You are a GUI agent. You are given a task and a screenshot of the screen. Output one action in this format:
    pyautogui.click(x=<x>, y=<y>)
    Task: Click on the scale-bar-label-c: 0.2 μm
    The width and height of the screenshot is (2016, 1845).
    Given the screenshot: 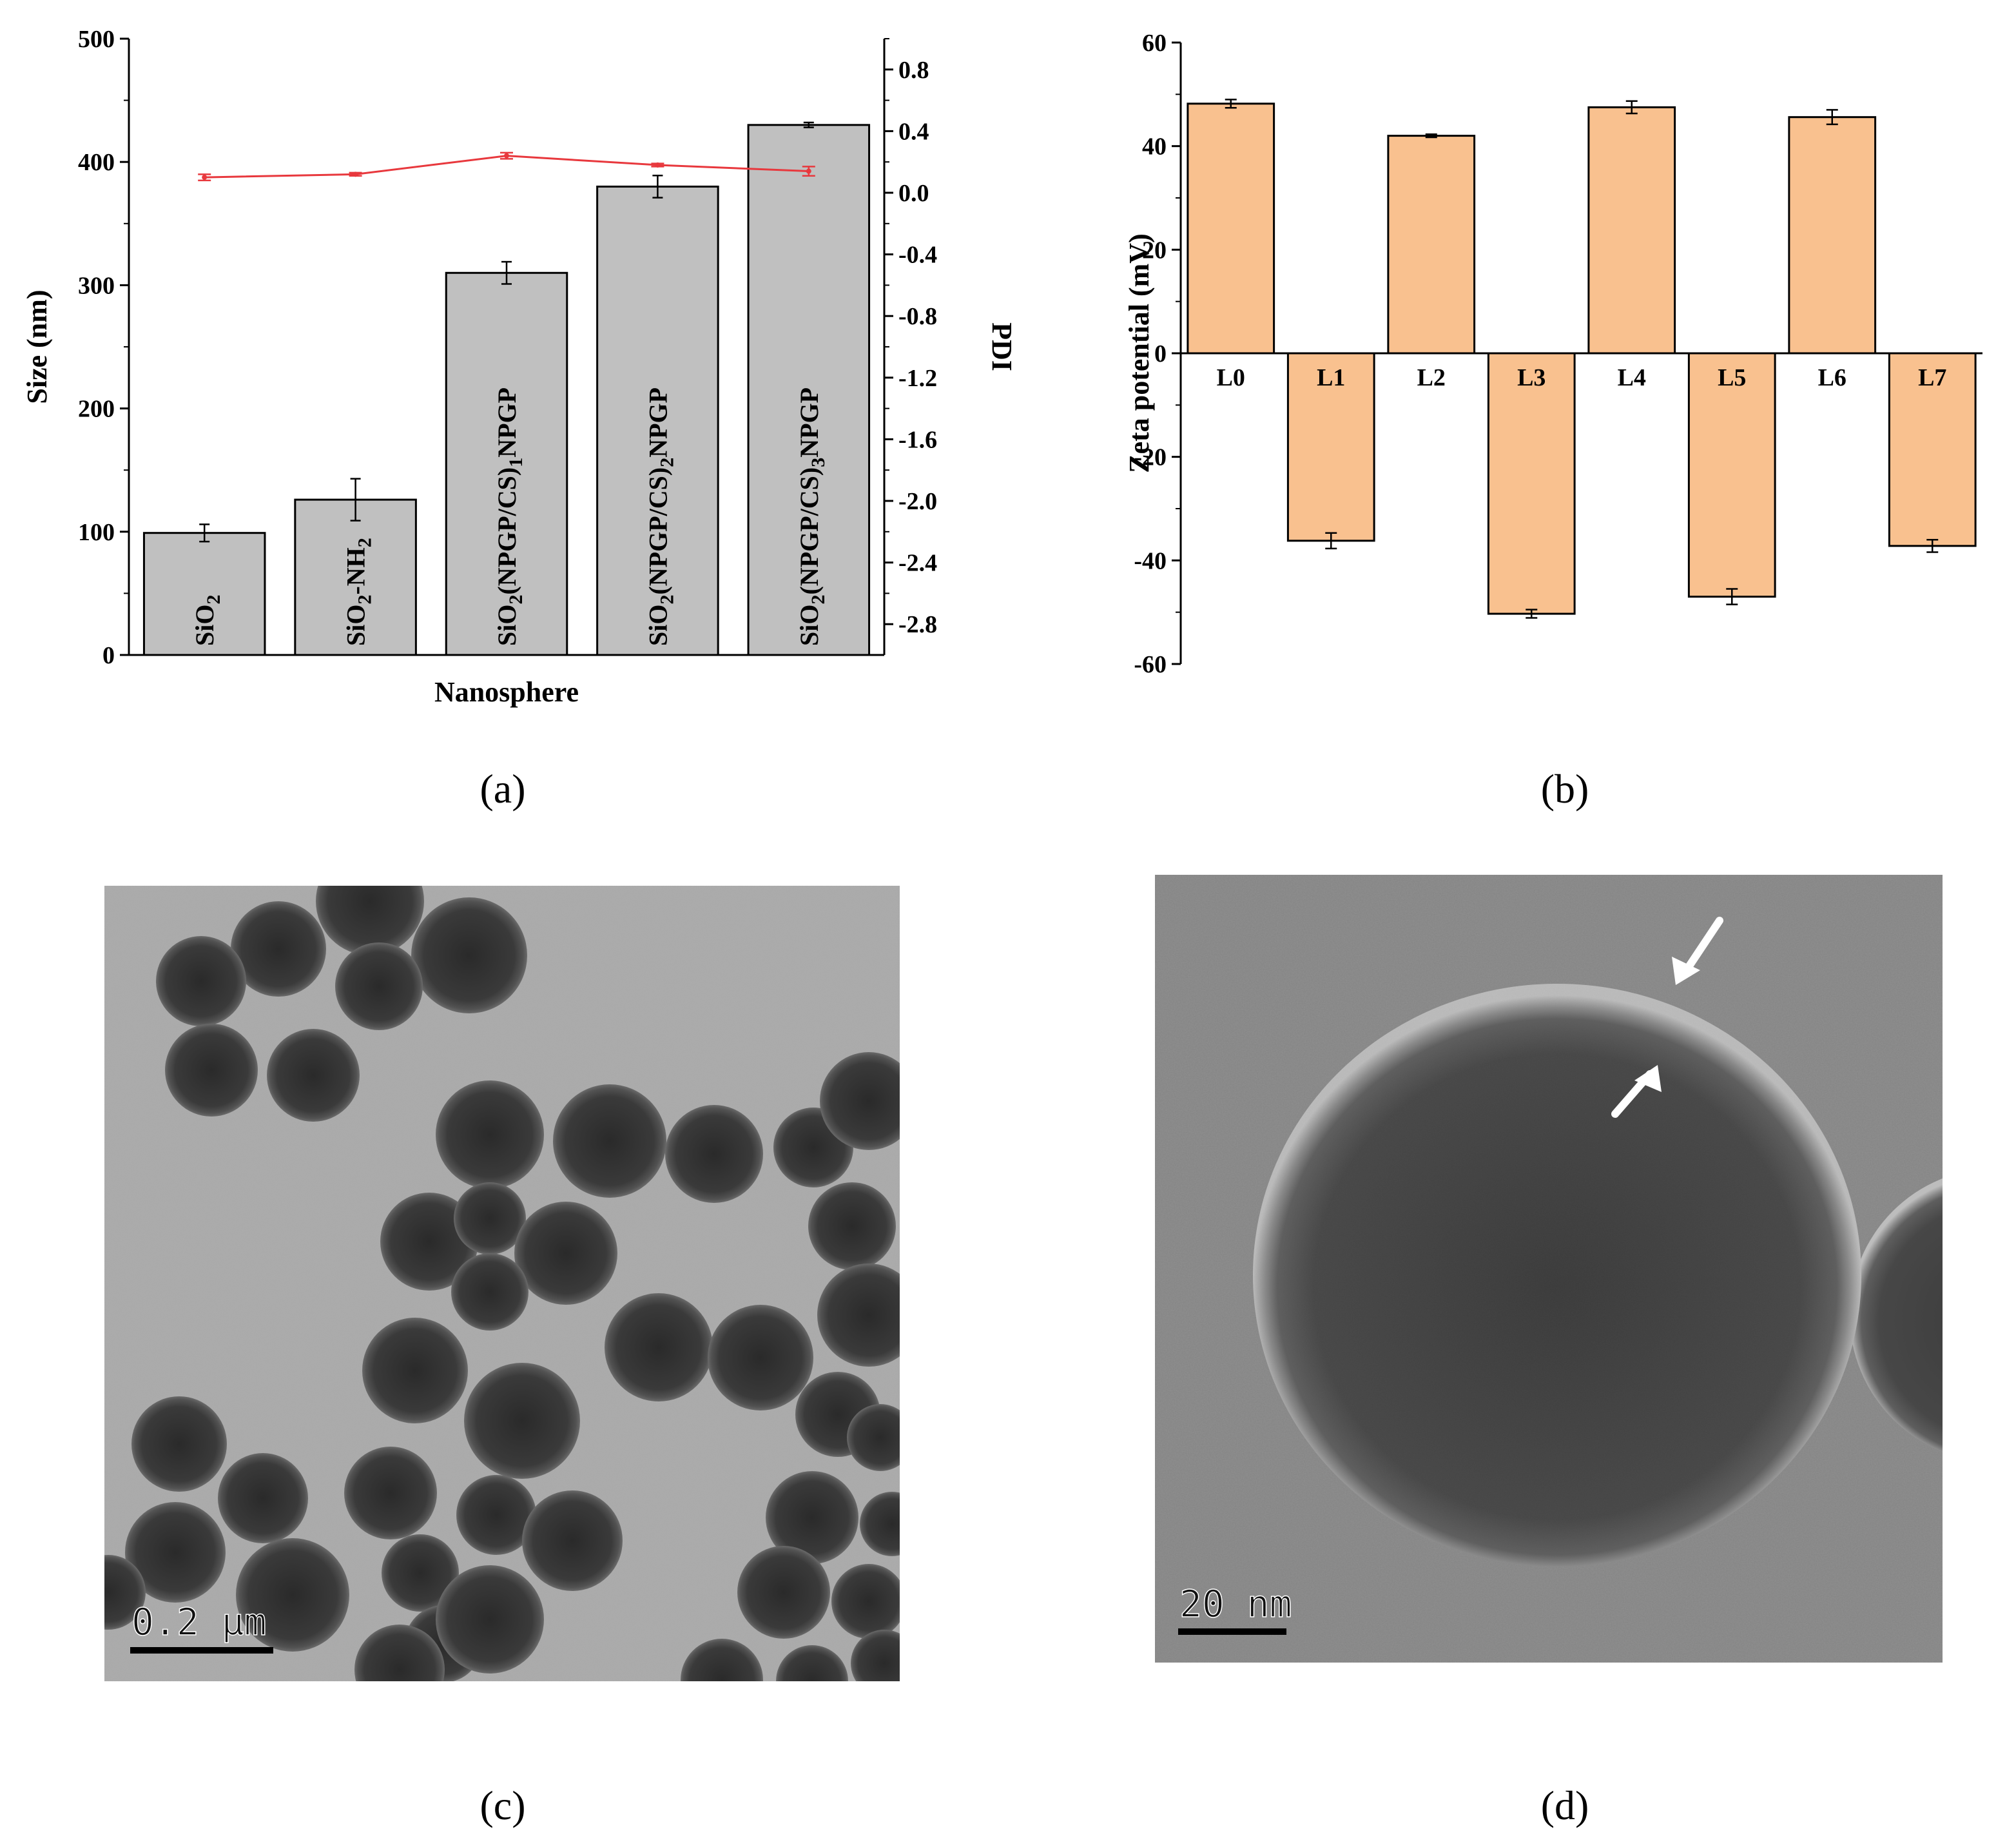 What is the action you would take?
    pyautogui.click(x=199, y=1622)
    